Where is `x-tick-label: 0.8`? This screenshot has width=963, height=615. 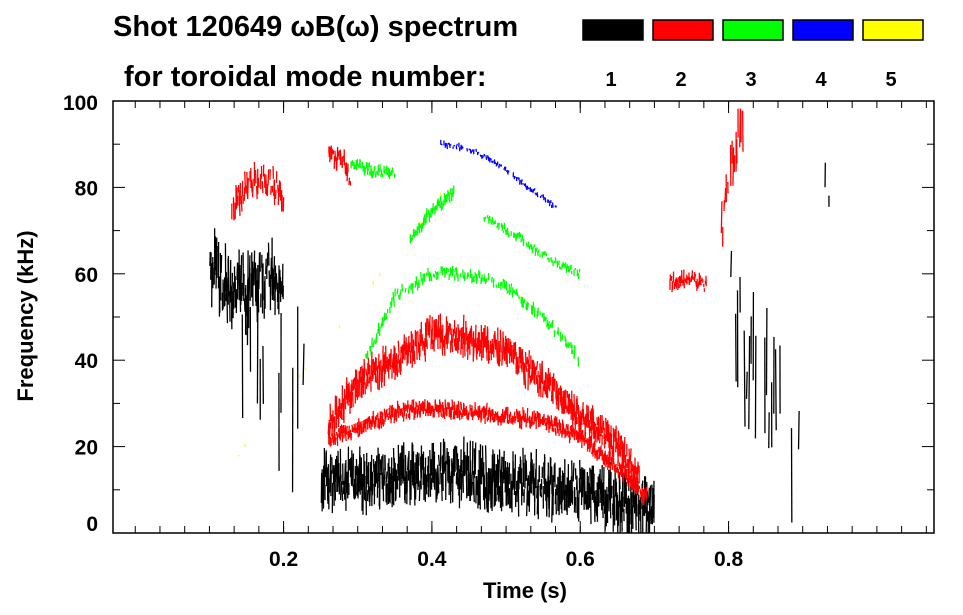 x-tick-label: 0.8 is located at coordinates (729, 559).